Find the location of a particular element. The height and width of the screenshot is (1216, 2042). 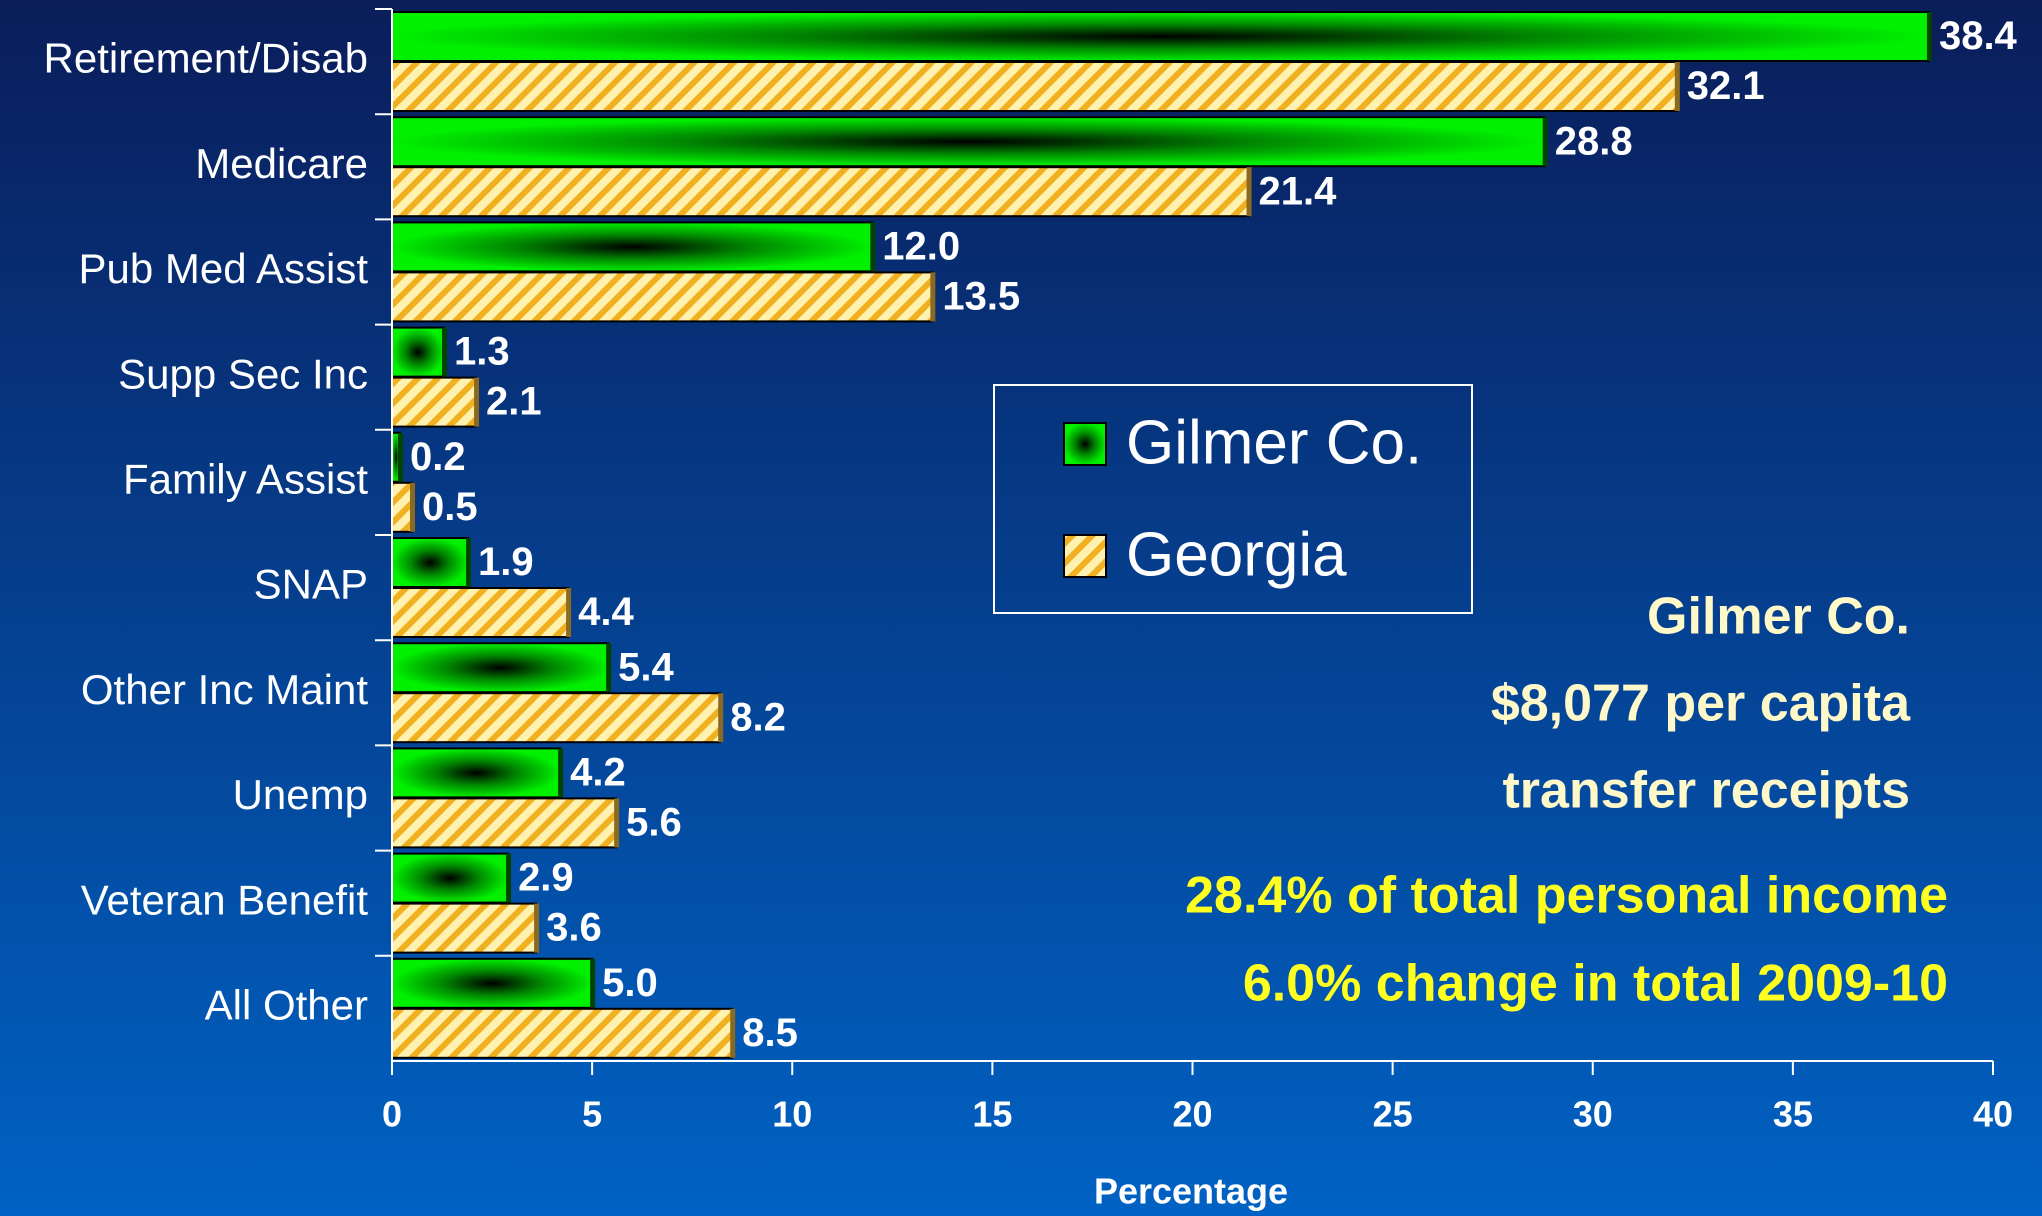

category-label: Supp Sec Inc is located at coordinates (243, 373).